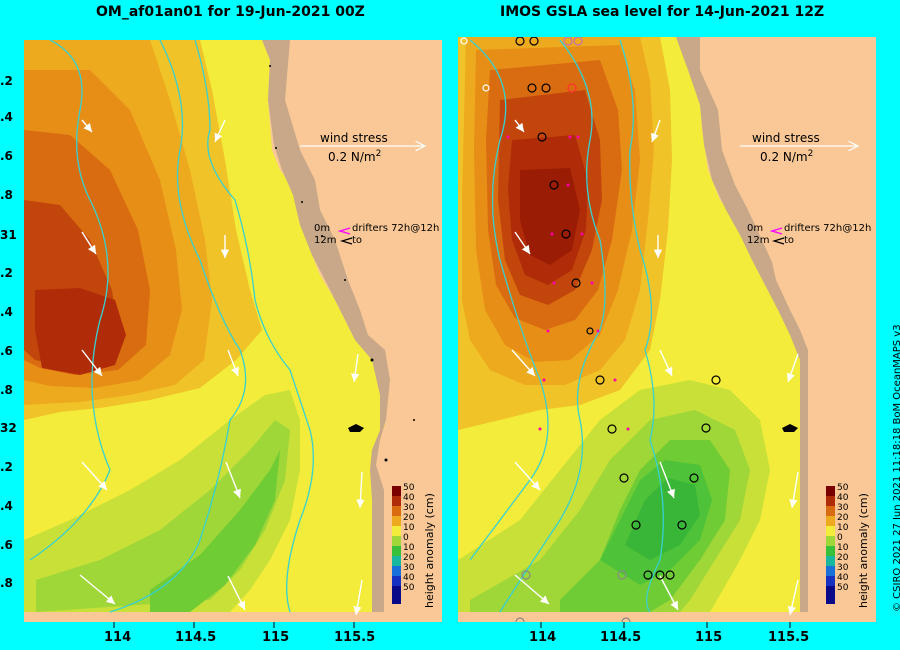  Describe the element at coordinates (396, 545) in the screenshot. I see `left-colorbar` at that location.